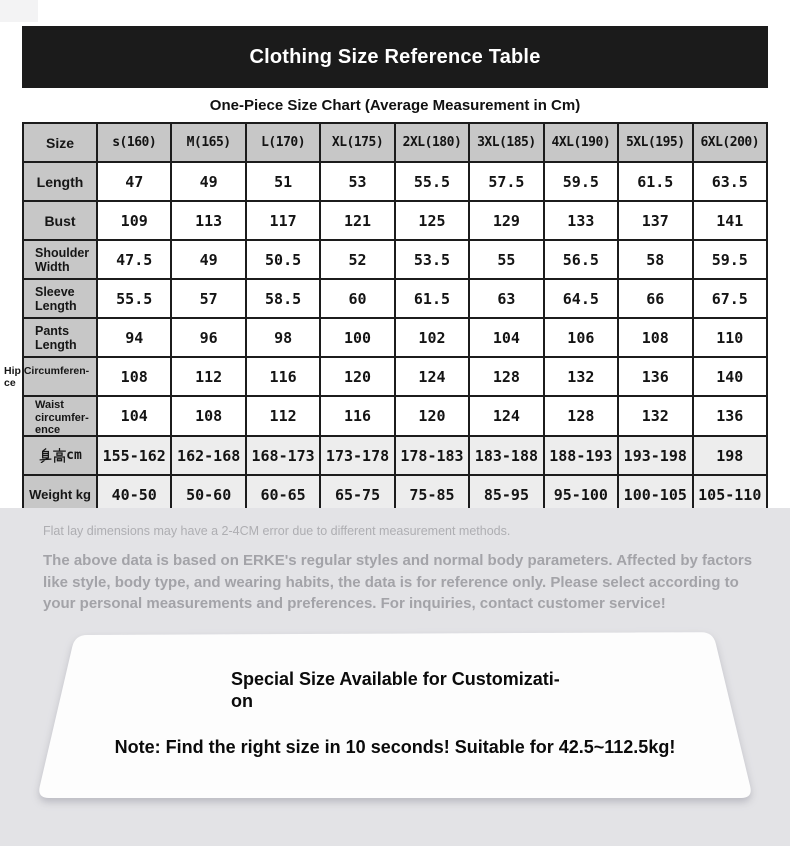 Image resolution: width=790 pixels, height=846 pixels. What do you see at coordinates (655, 142) in the screenshot?
I see `column-header-5xl: 5XL(195)` at bounding box center [655, 142].